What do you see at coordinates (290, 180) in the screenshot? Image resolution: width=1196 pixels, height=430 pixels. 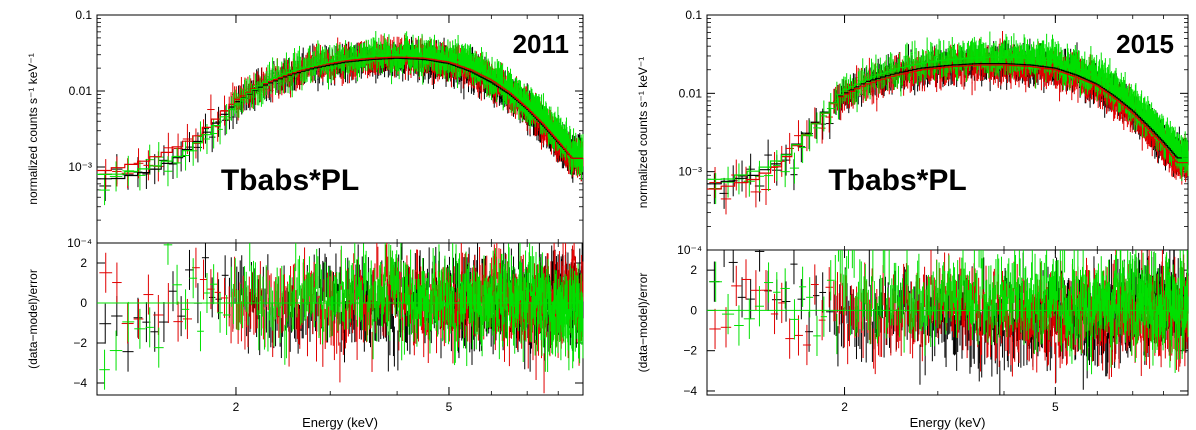 I see `model-label: Tbabs*PL` at bounding box center [290, 180].